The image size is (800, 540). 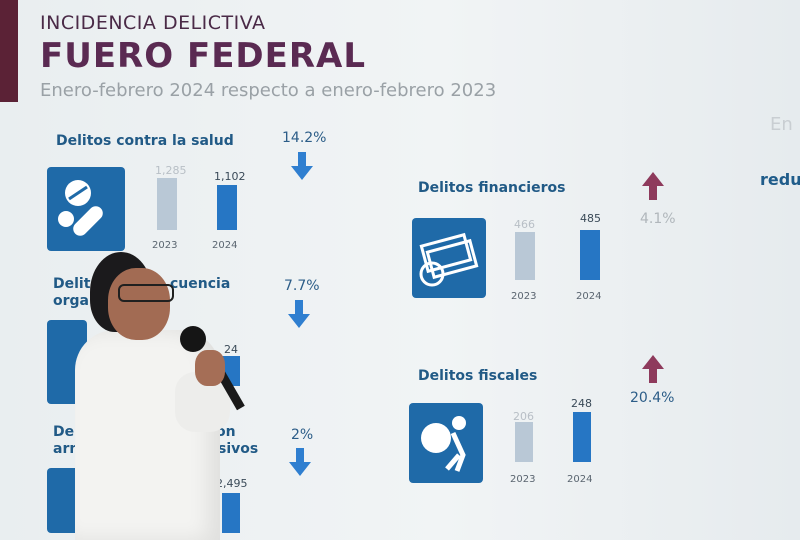 What do you see at coordinates (524, 224) in the screenshot?
I see `value-2023-financieros: 466` at bounding box center [524, 224].